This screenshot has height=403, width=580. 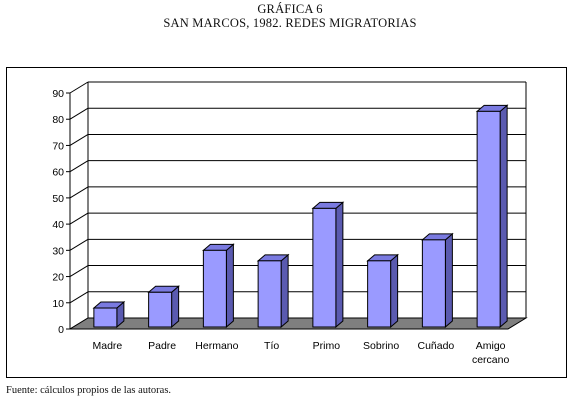 I want to click on y-tick-label: 40, so click(x=58, y=225).